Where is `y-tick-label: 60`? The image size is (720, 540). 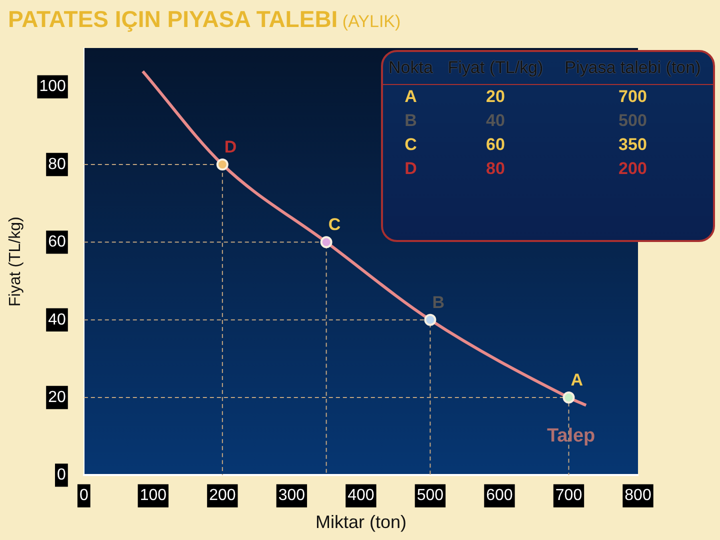 y-tick-label: 60 is located at coordinates (57, 242).